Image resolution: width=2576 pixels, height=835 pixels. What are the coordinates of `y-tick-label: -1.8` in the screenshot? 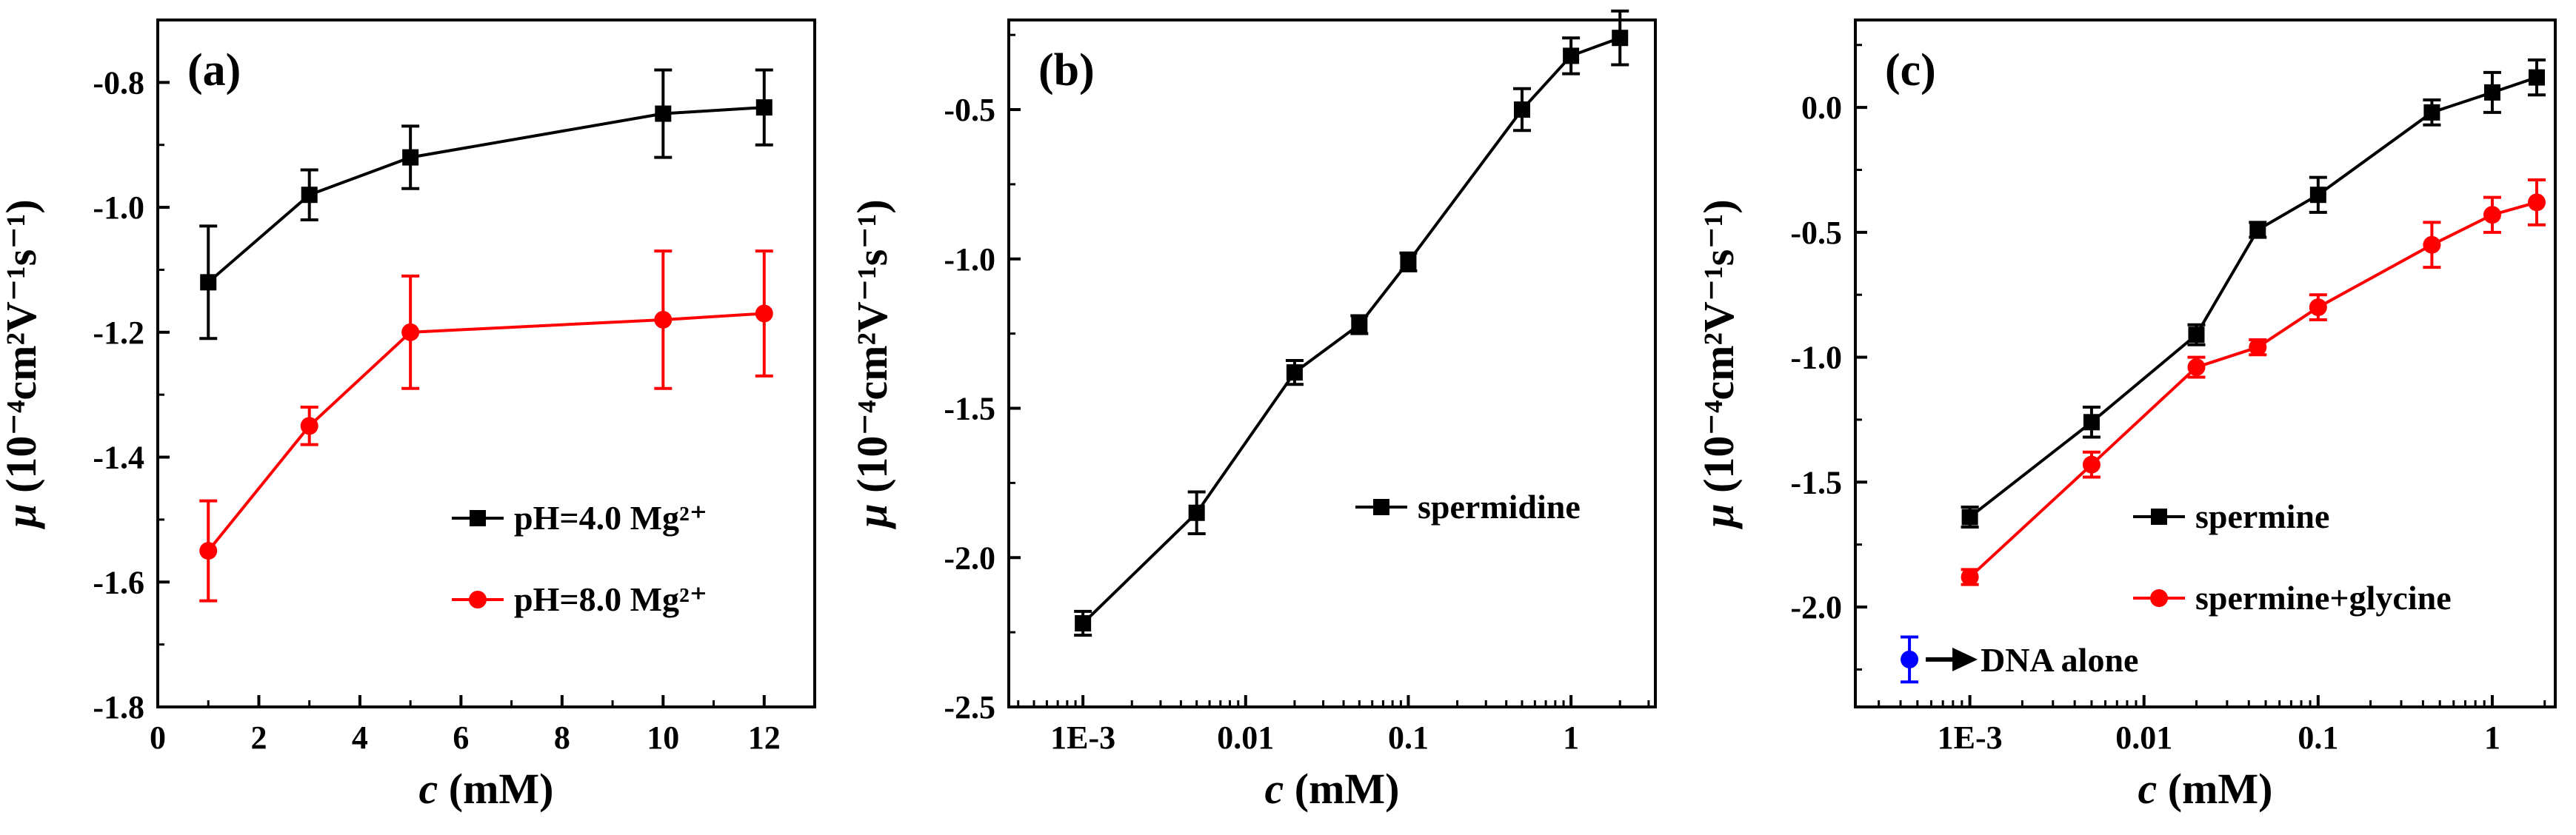 It's located at (118, 707).